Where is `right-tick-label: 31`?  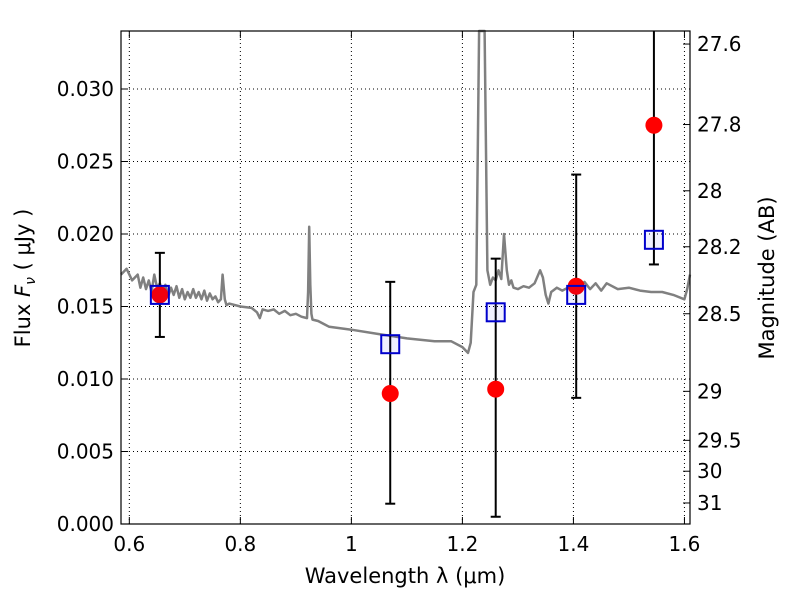
right-tick-label: 31 is located at coordinates (709, 503).